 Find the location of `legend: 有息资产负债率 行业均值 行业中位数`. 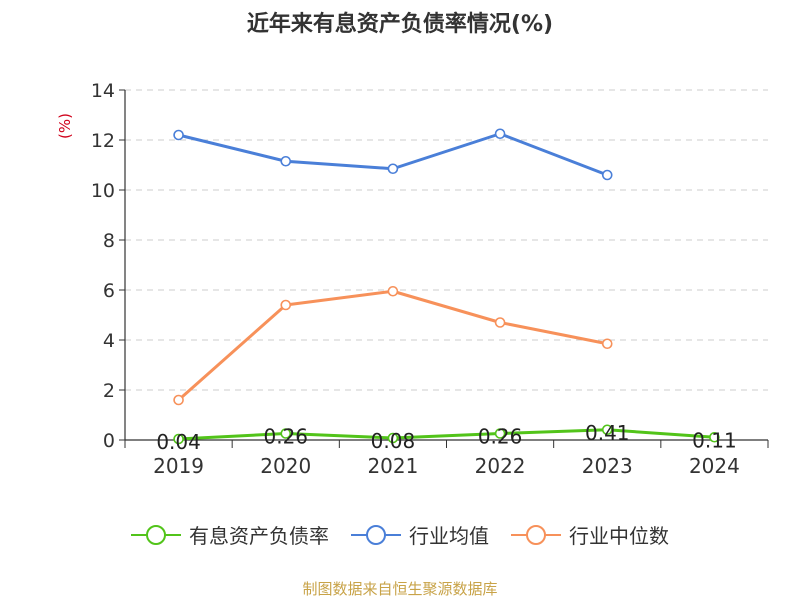

legend: 有息资产负债率 行业均值 行业中位数 is located at coordinates (400, 534).